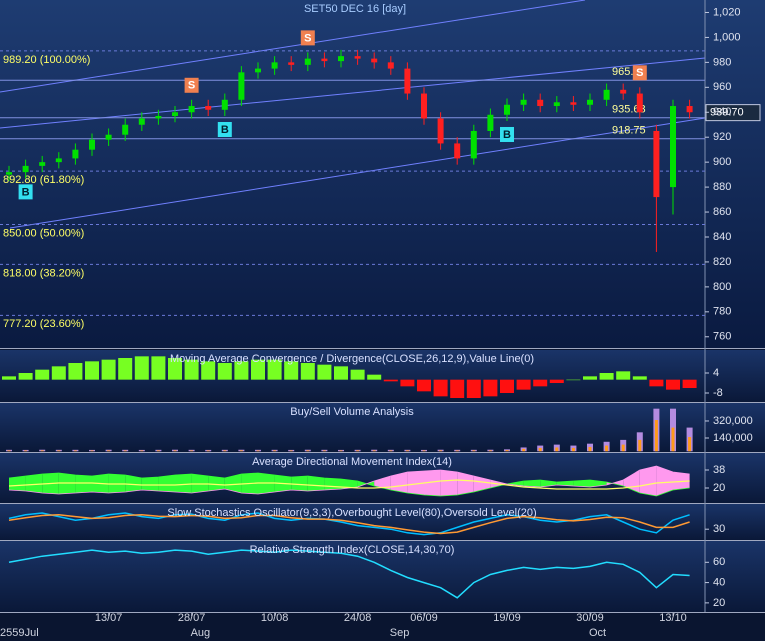 The width and height of the screenshot is (765, 641). Describe the element at coordinates (43, 324) in the screenshot. I see `fib-label: 777.20 (23.60%)` at that location.